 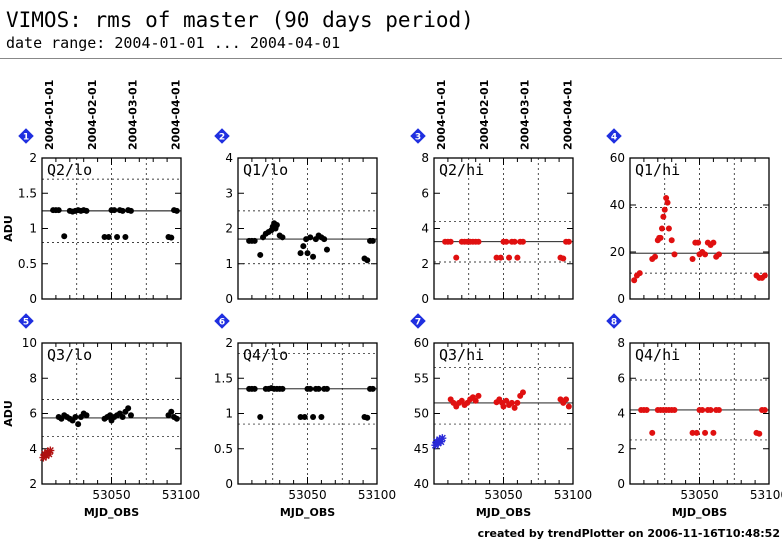 I want to click on y-tick-label: 1.5, so click(x=27, y=193).